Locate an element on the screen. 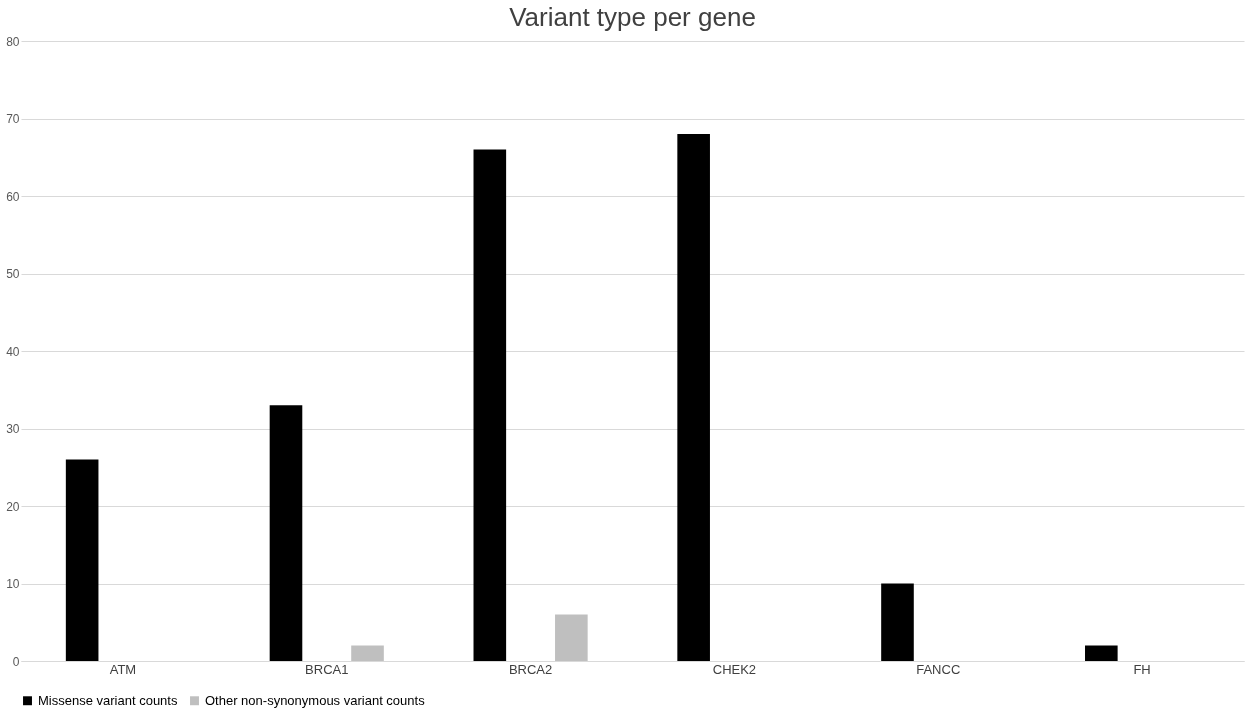 The width and height of the screenshot is (1249, 713). x-tick-label: FH is located at coordinates (1142, 669).